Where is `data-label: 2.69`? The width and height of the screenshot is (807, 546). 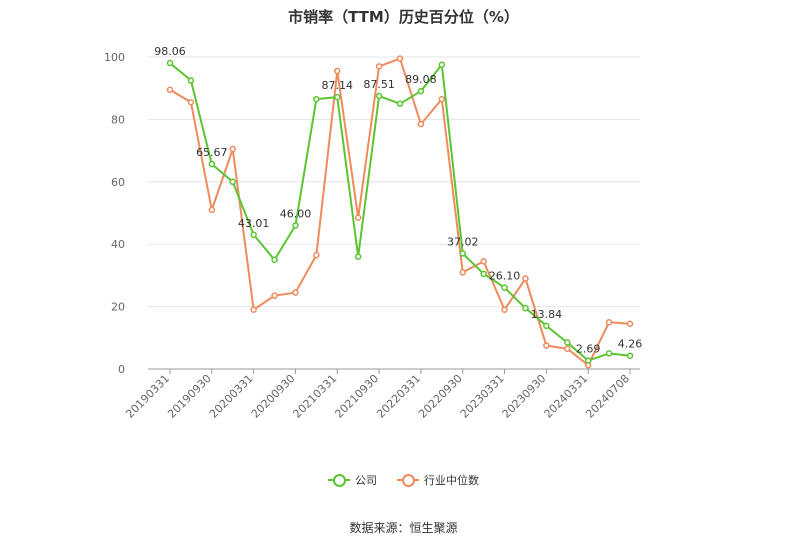
data-label: 2.69 is located at coordinates (588, 349).